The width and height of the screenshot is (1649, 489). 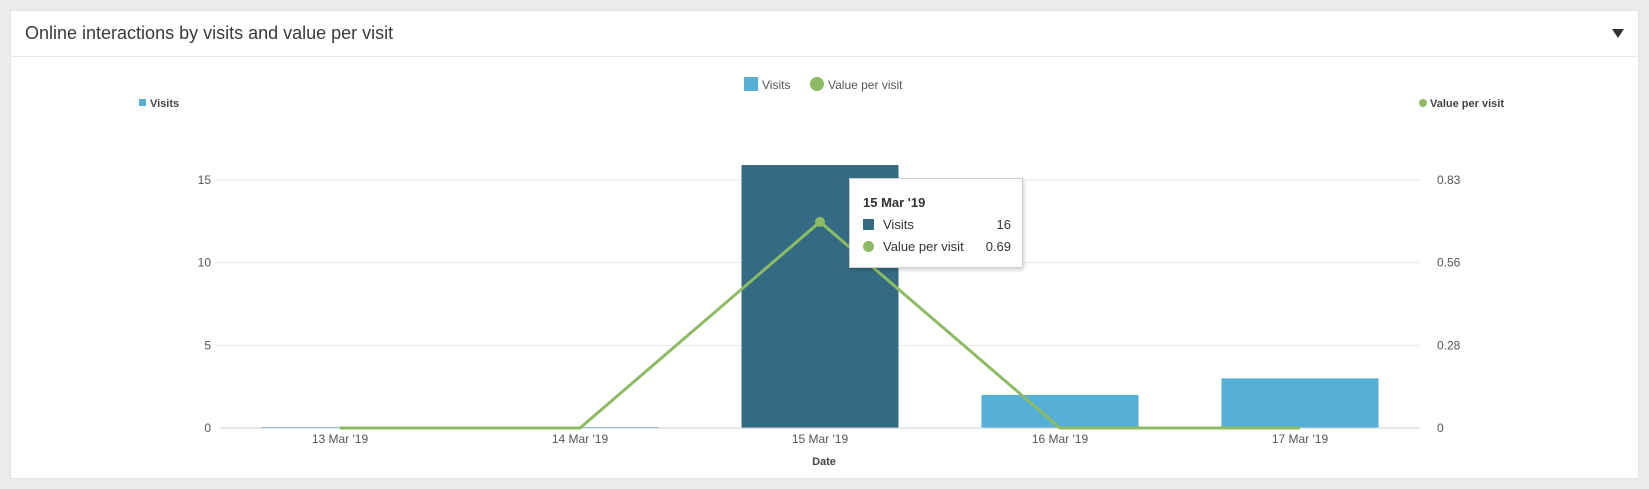 What do you see at coordinates (1440, 428) in the screenshot?
I see `right-tick-label: 0` at bounding box center [1440, 428].